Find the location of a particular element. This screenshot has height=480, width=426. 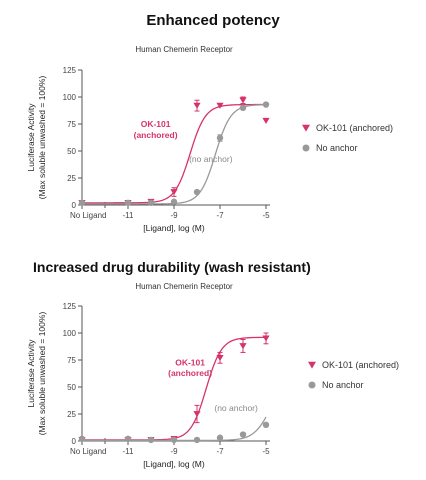

section-heading-enhanced-potency: Enhanced potency is located at coordinates (213, 20).